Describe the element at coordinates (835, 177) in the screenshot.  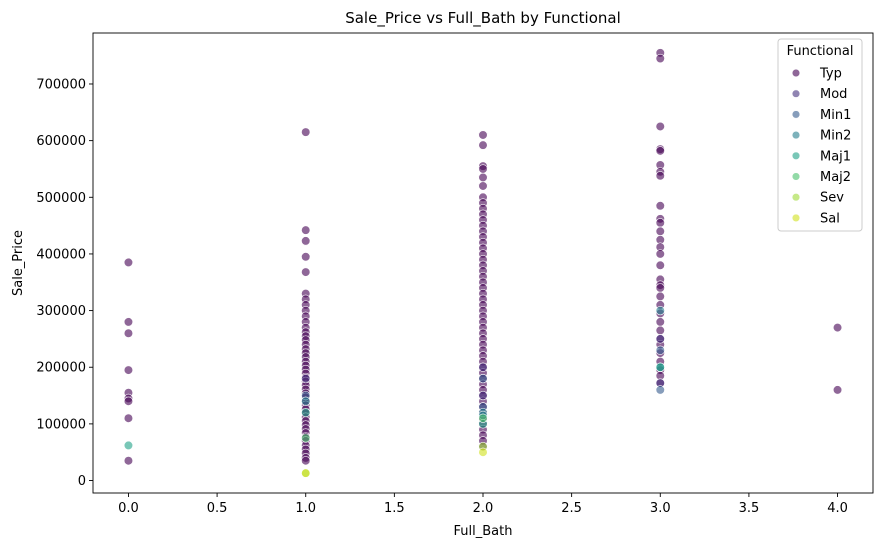
I see `legend-label-maj2: Maj2` at that location.